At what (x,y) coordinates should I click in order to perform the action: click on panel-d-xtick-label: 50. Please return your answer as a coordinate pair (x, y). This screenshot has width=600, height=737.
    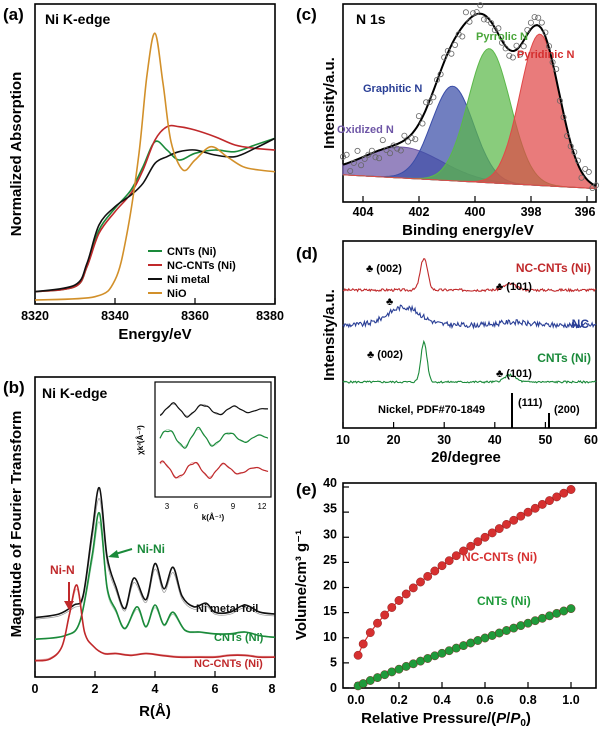
    Looking at the image, I should click on (545, 440).